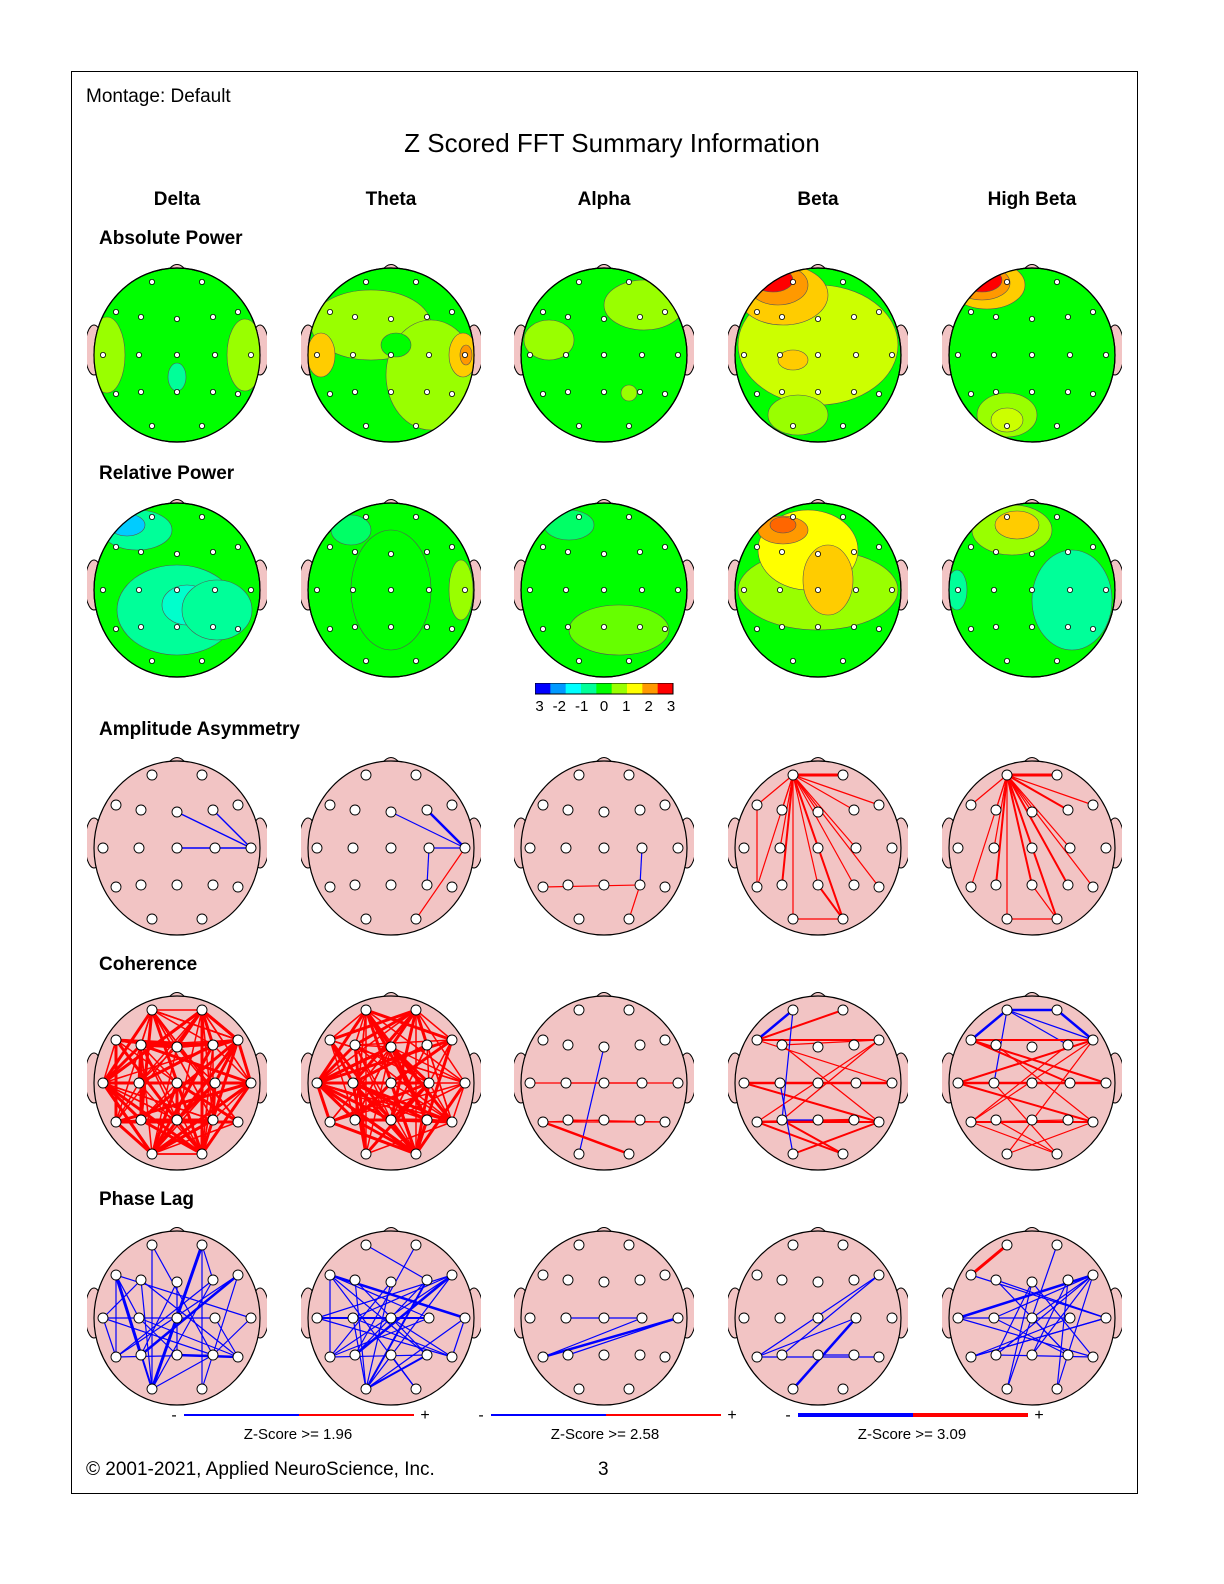  What do you see at coordinates (391, 1083) in the screenshot?
I see `head-coherence-theta` at bounding box center [391, 1083].